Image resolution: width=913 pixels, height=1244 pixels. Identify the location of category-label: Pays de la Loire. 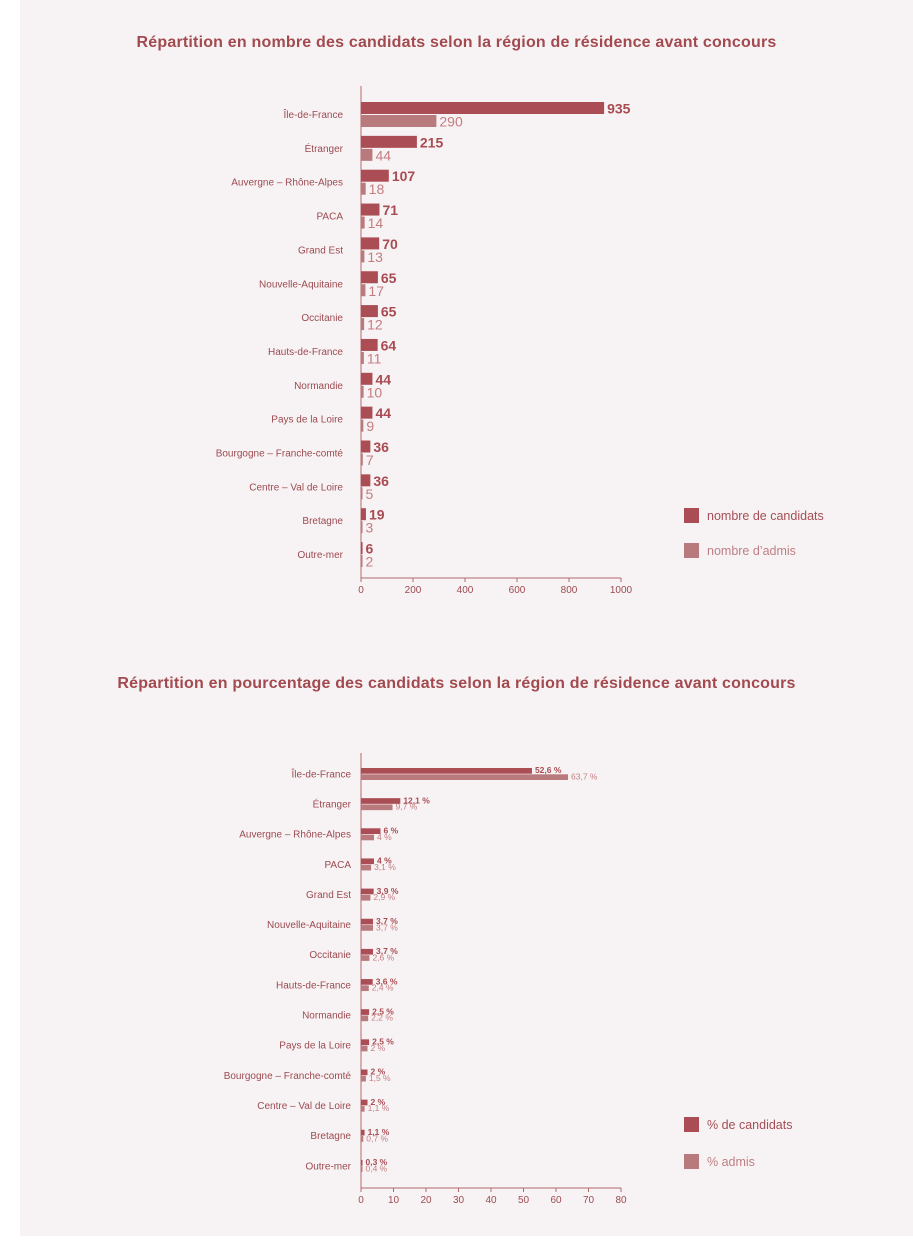
(315, 1046).